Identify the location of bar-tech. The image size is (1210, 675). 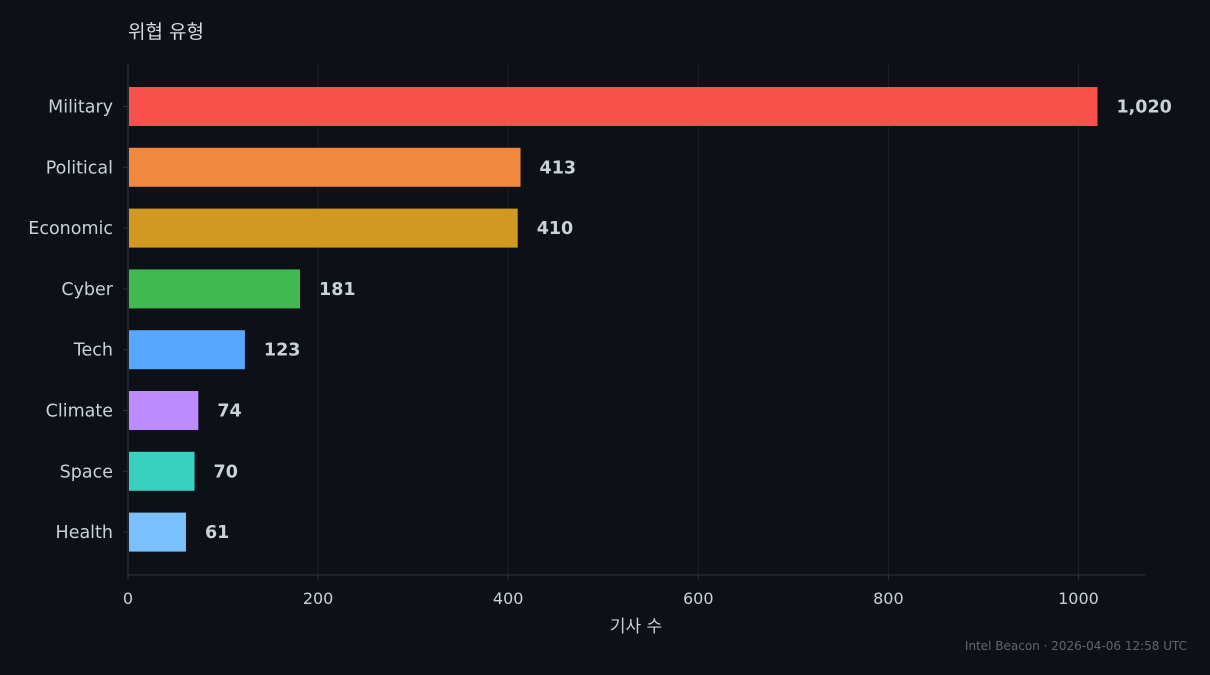
(187, 350).